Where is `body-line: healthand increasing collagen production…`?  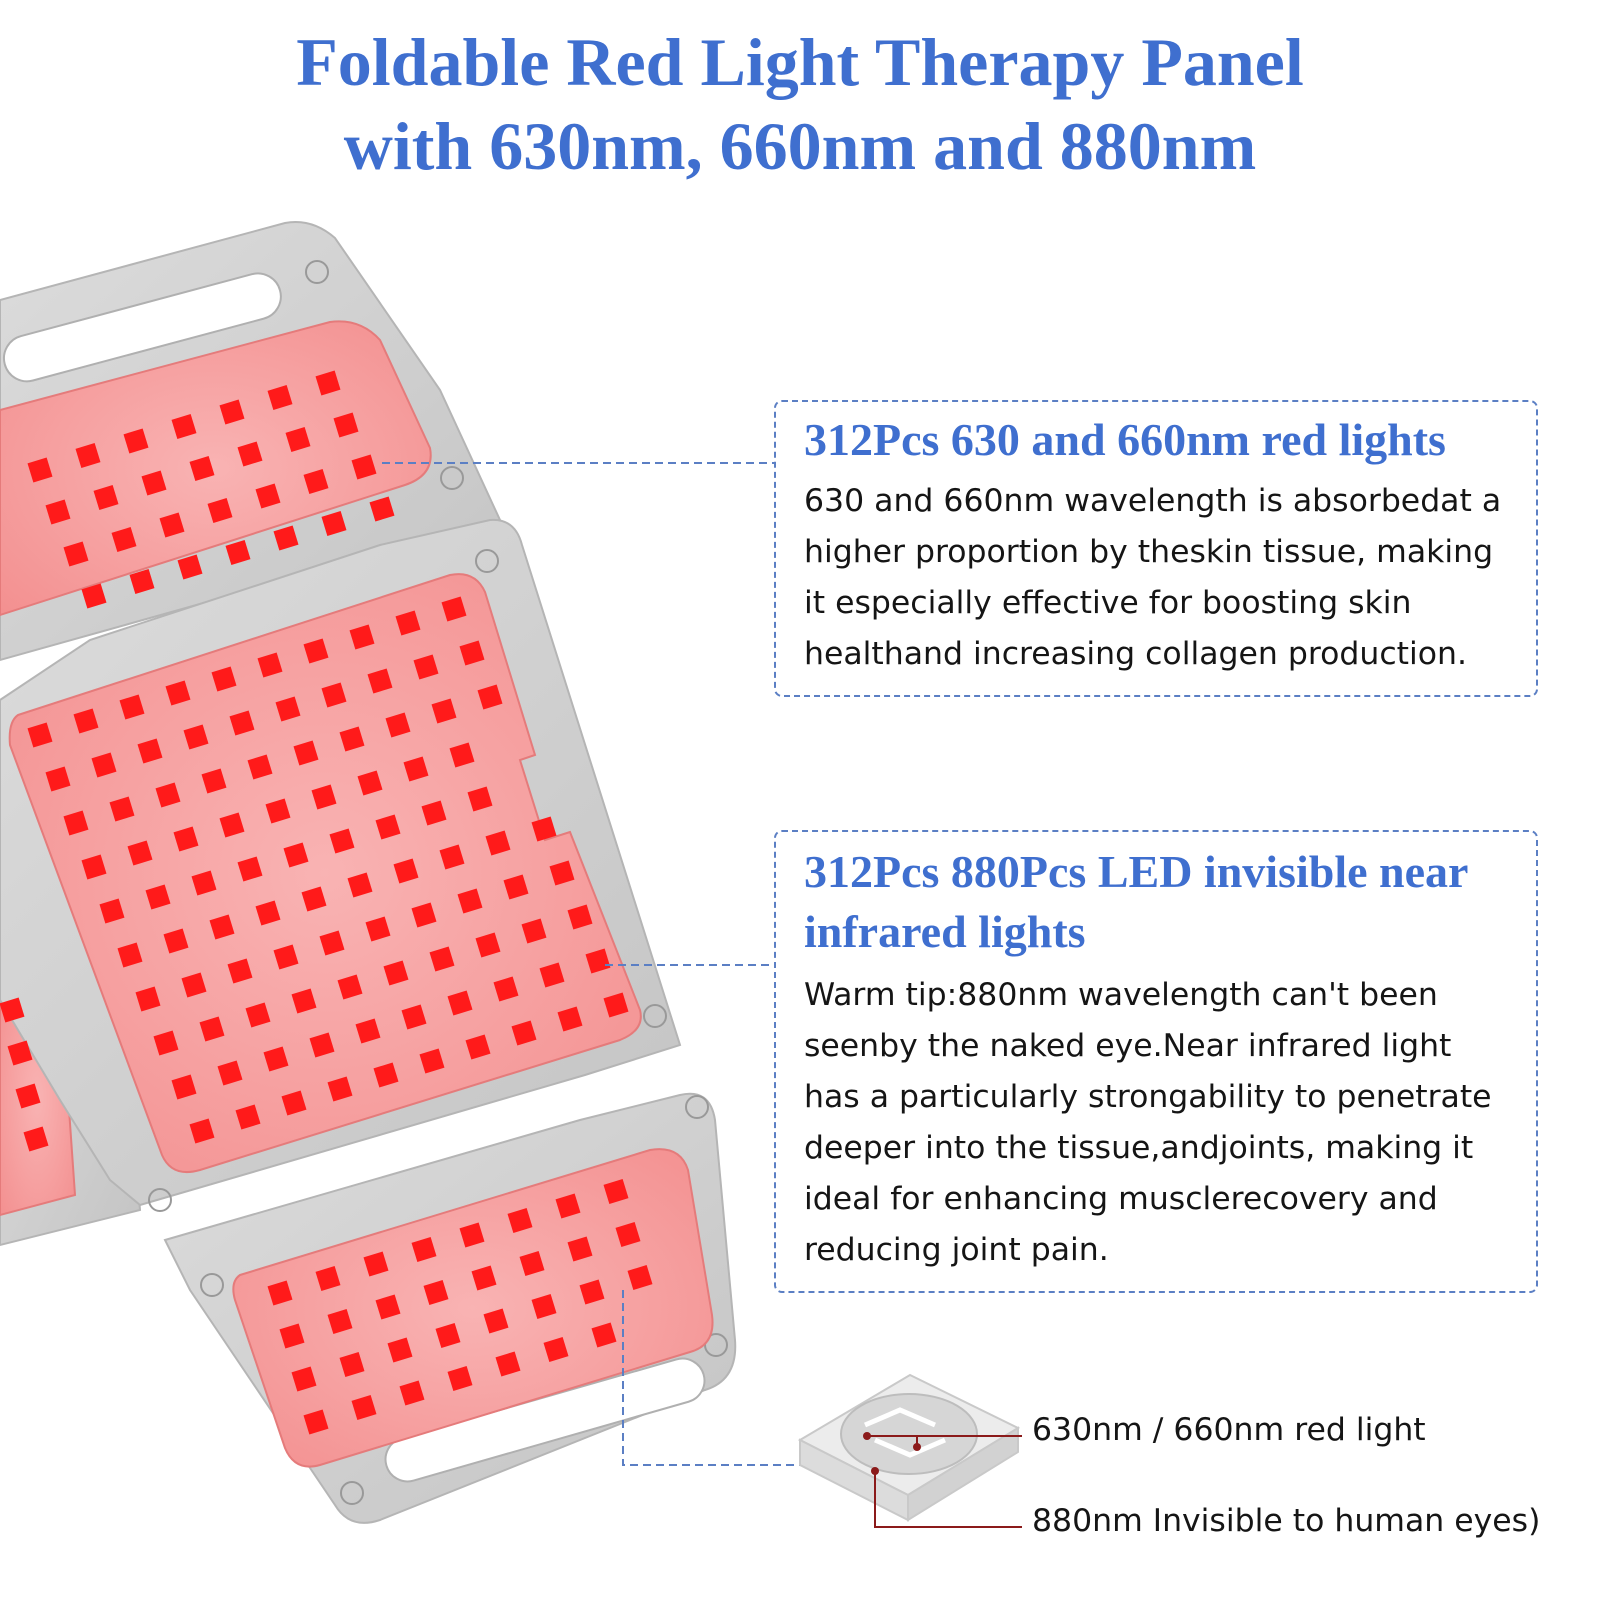 body-line: healthand increasing collagen production… is located at coordinates (1136, 654).